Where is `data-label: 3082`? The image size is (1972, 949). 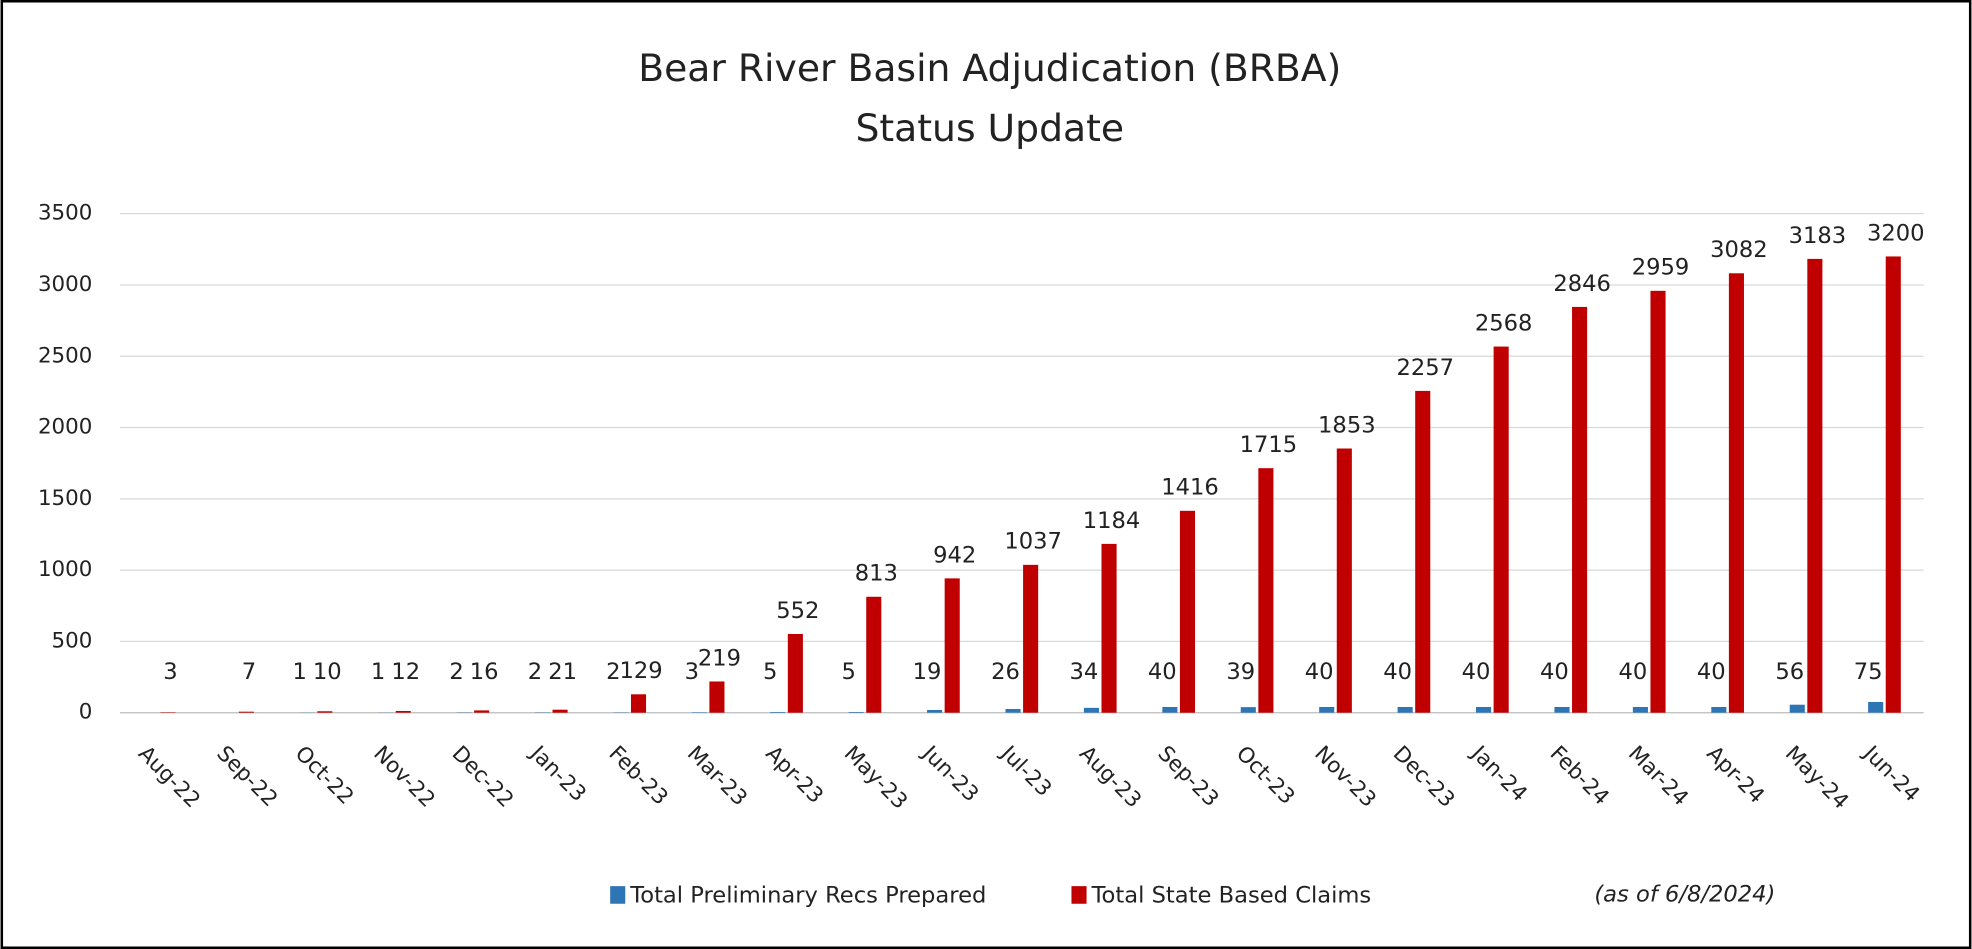
data-label: 3082 is located at coordinates (1739, 250).